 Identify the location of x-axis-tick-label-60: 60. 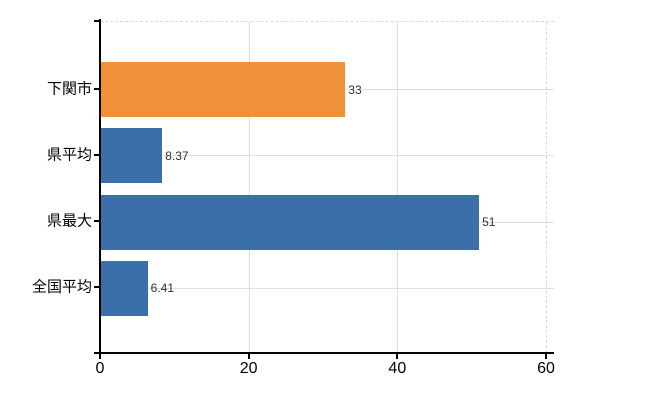
(546, 368).